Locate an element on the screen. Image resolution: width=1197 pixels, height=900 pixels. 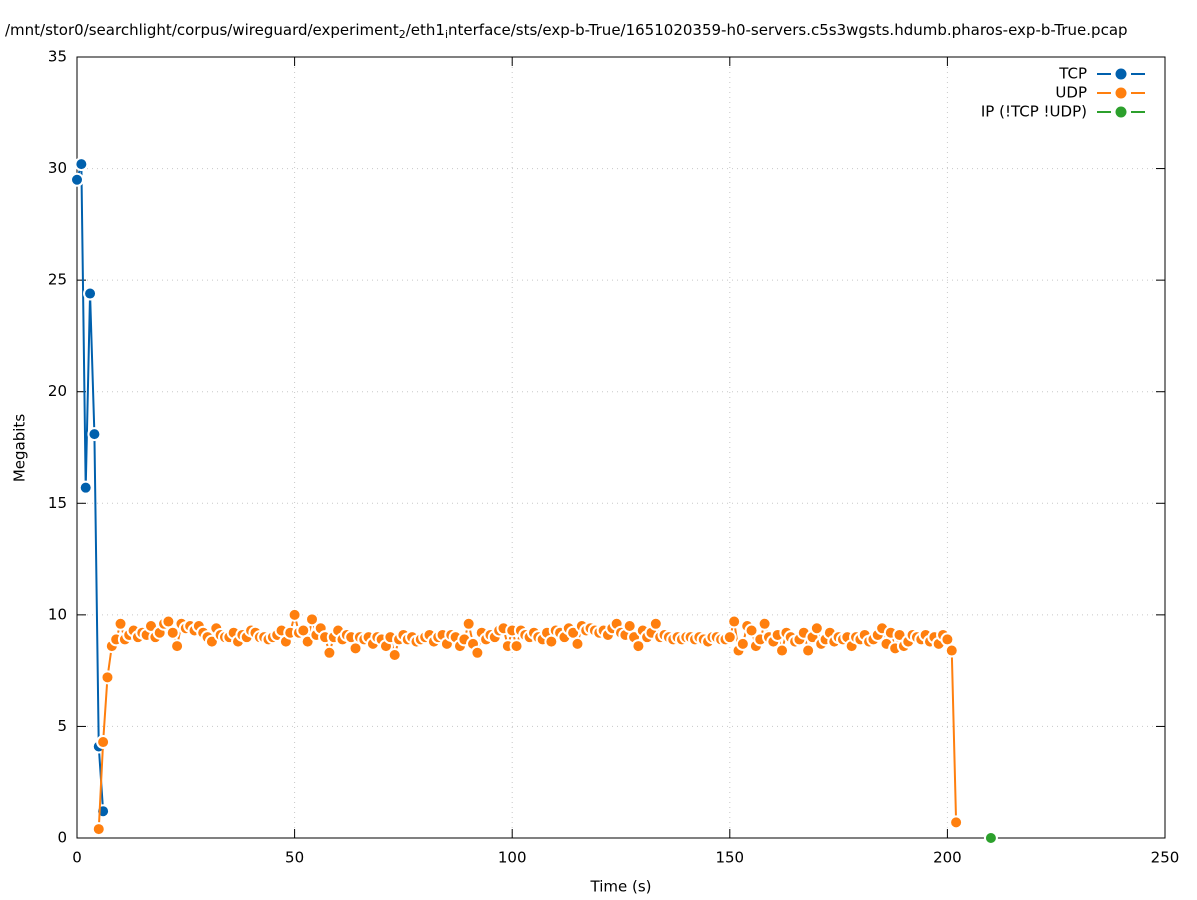
y-tick-label: 35 is located at coordinates (57, 57).